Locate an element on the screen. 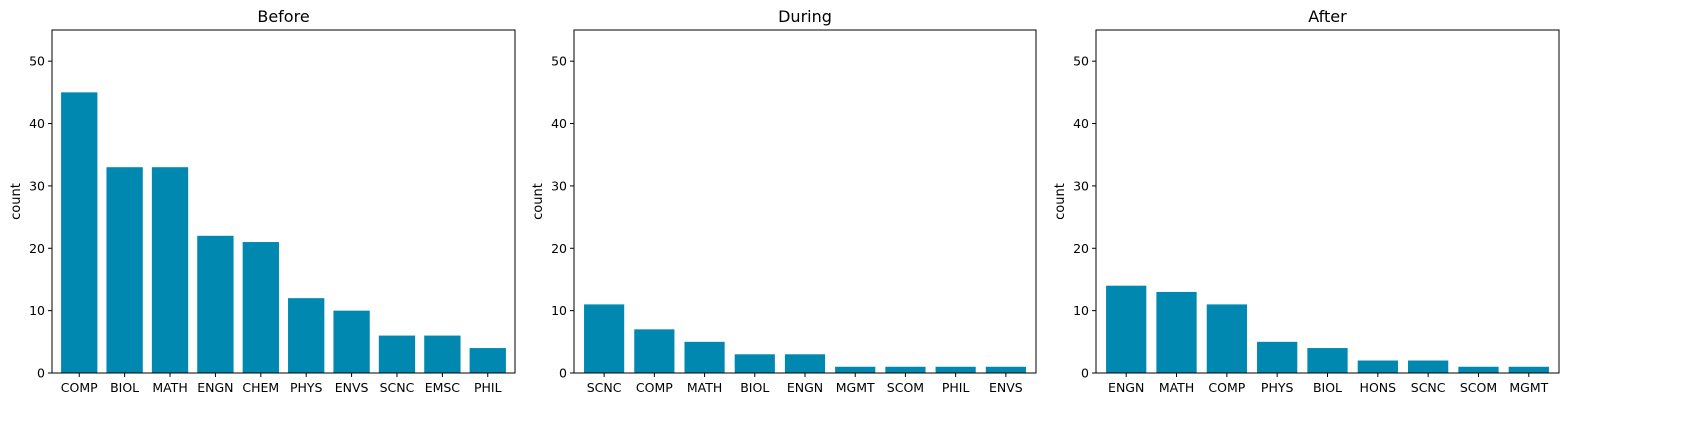 Image resolution: width=1686 pixels, height=435 pixels. bar-hons is located at coordinates (1377, 366).